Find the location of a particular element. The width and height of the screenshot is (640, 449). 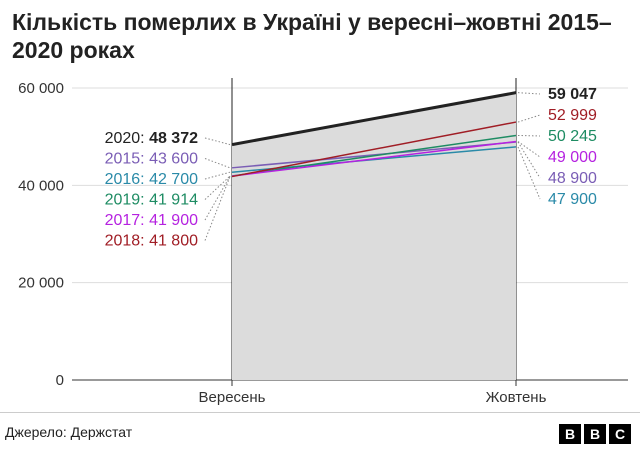

series-name: 2020: is located at coordinates (127, 138).